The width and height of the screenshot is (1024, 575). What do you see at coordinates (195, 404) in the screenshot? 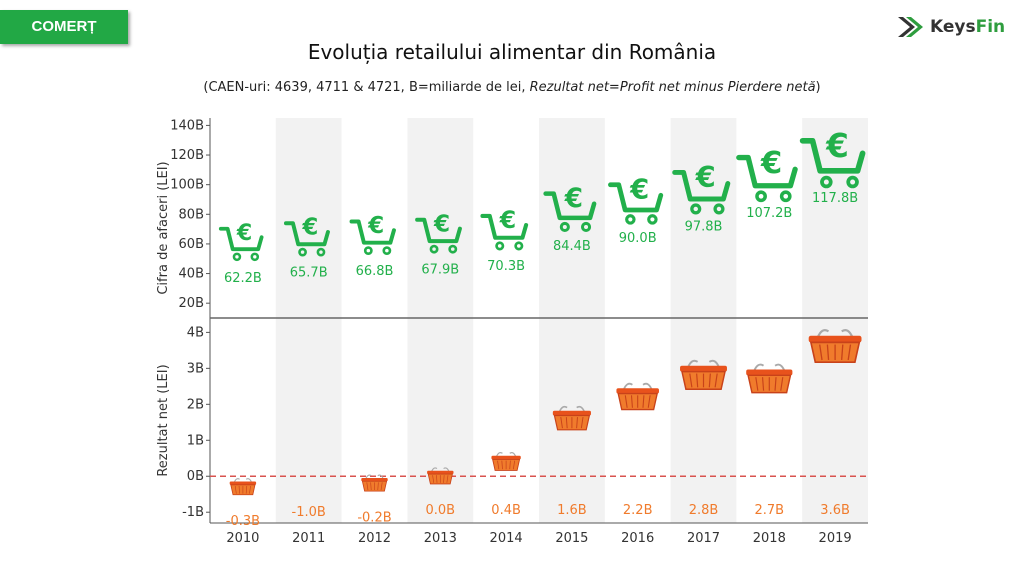
I see `y2-tick-label: 2B` at bounding box center [195, 404].